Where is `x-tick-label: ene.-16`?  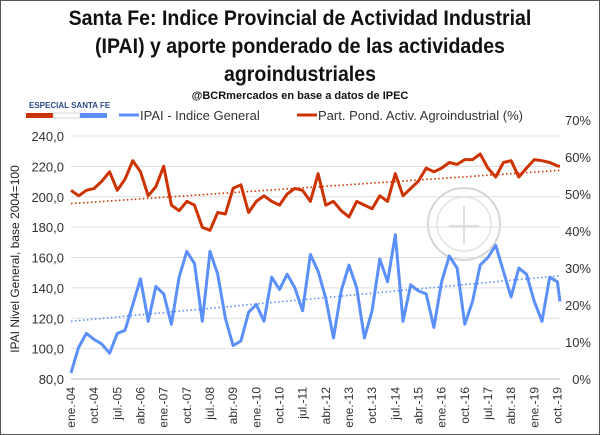
x-tick-label: ene.-16 is located at coordinates (442, 407).